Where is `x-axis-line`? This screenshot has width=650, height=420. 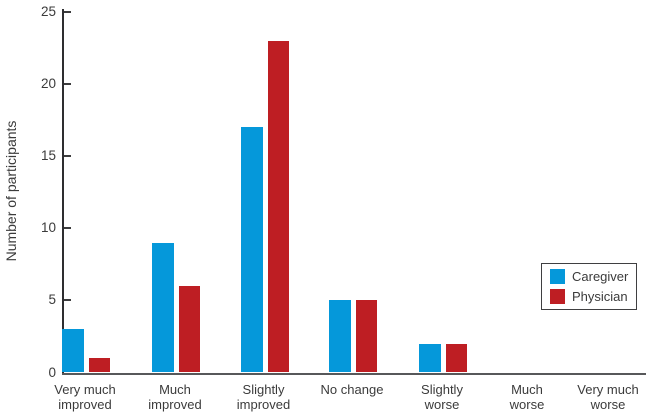 x-axis-line is located at coordinates (354, 373).